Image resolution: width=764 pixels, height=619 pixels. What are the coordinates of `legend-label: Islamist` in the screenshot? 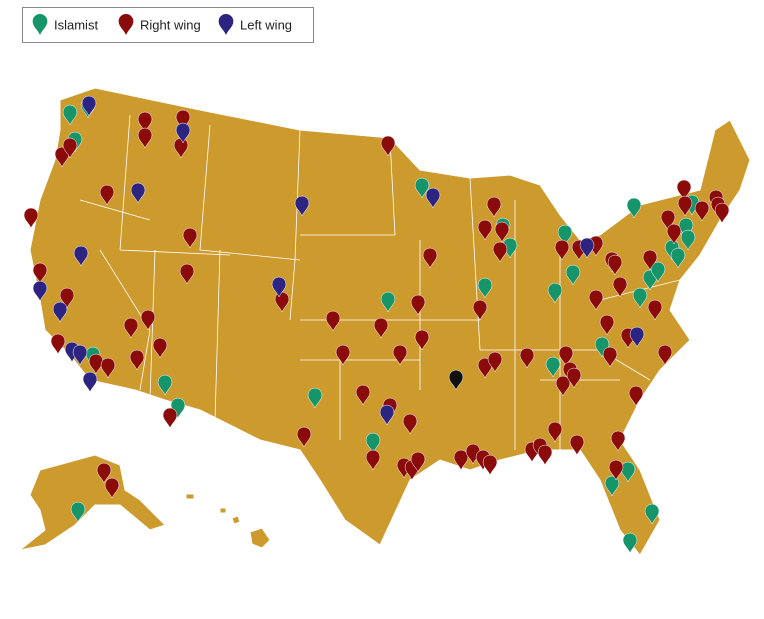 It's located at (76, 24).